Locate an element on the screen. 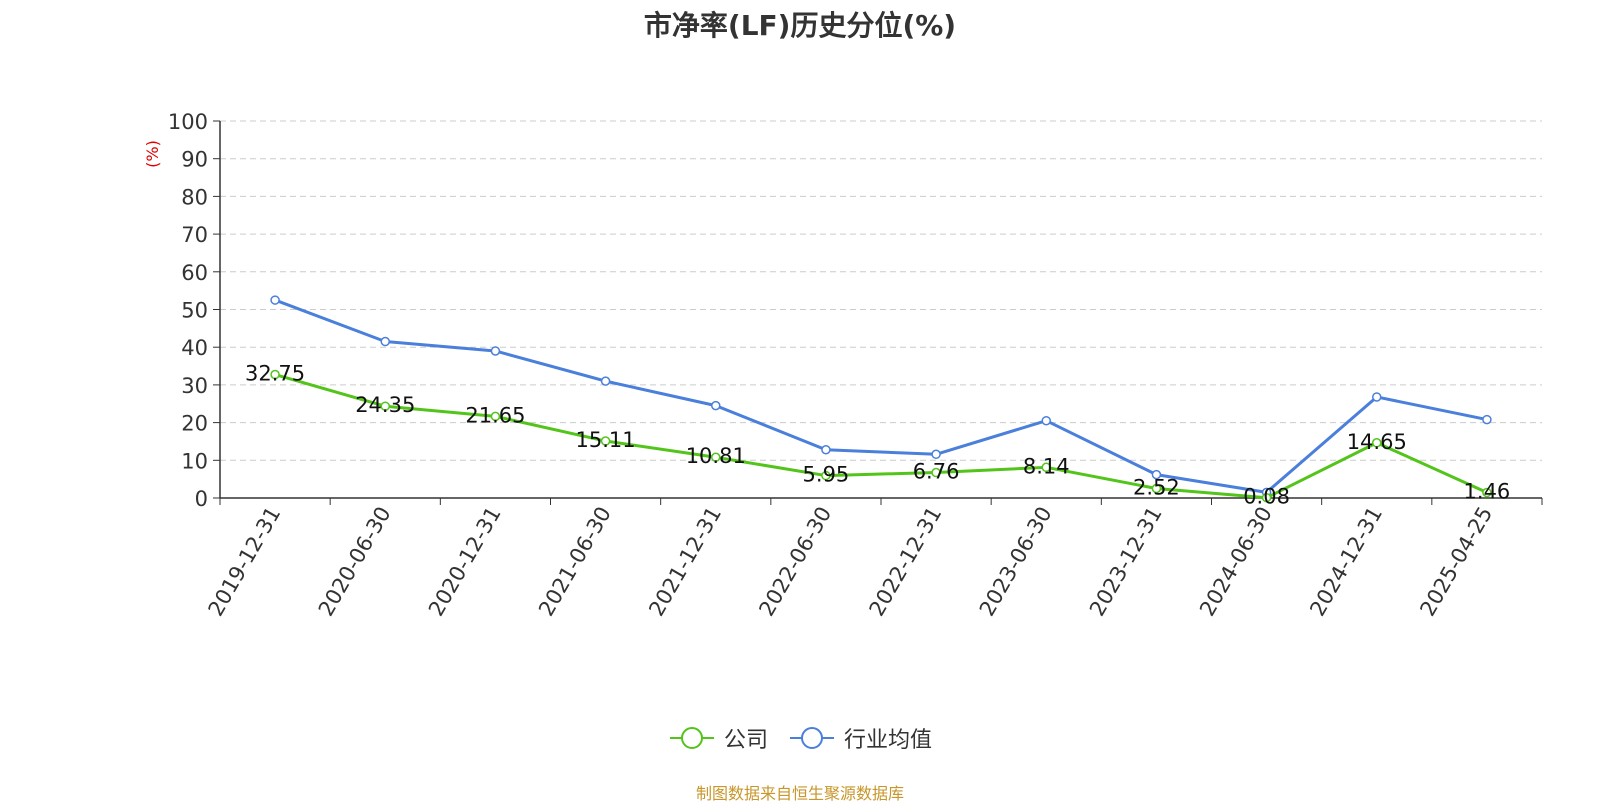 The image size is (1600, 804). x-tick-label: 2021-06-30 is located at coordinates (575, 562).